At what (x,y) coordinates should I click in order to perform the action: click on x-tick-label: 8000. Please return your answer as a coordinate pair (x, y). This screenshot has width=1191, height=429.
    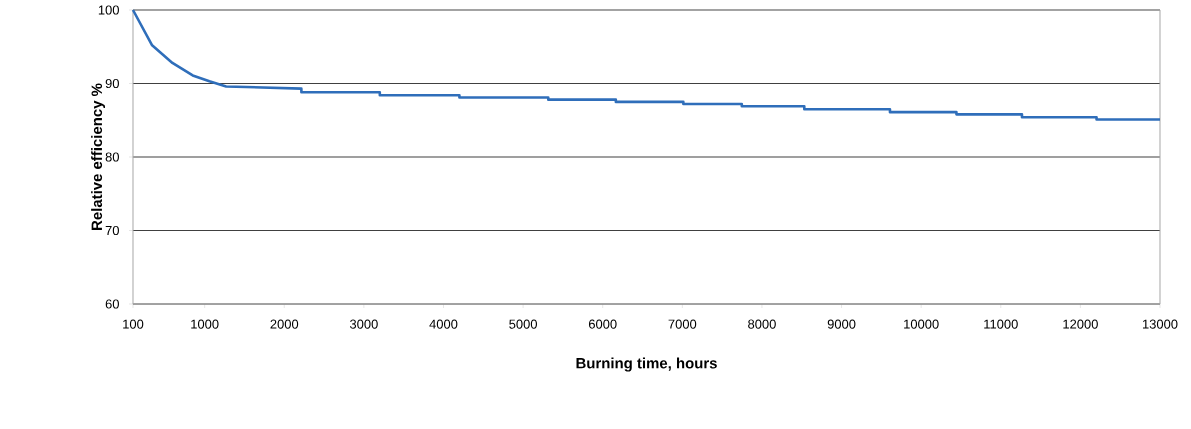
    Looking at the image, I should click on (762, 324).